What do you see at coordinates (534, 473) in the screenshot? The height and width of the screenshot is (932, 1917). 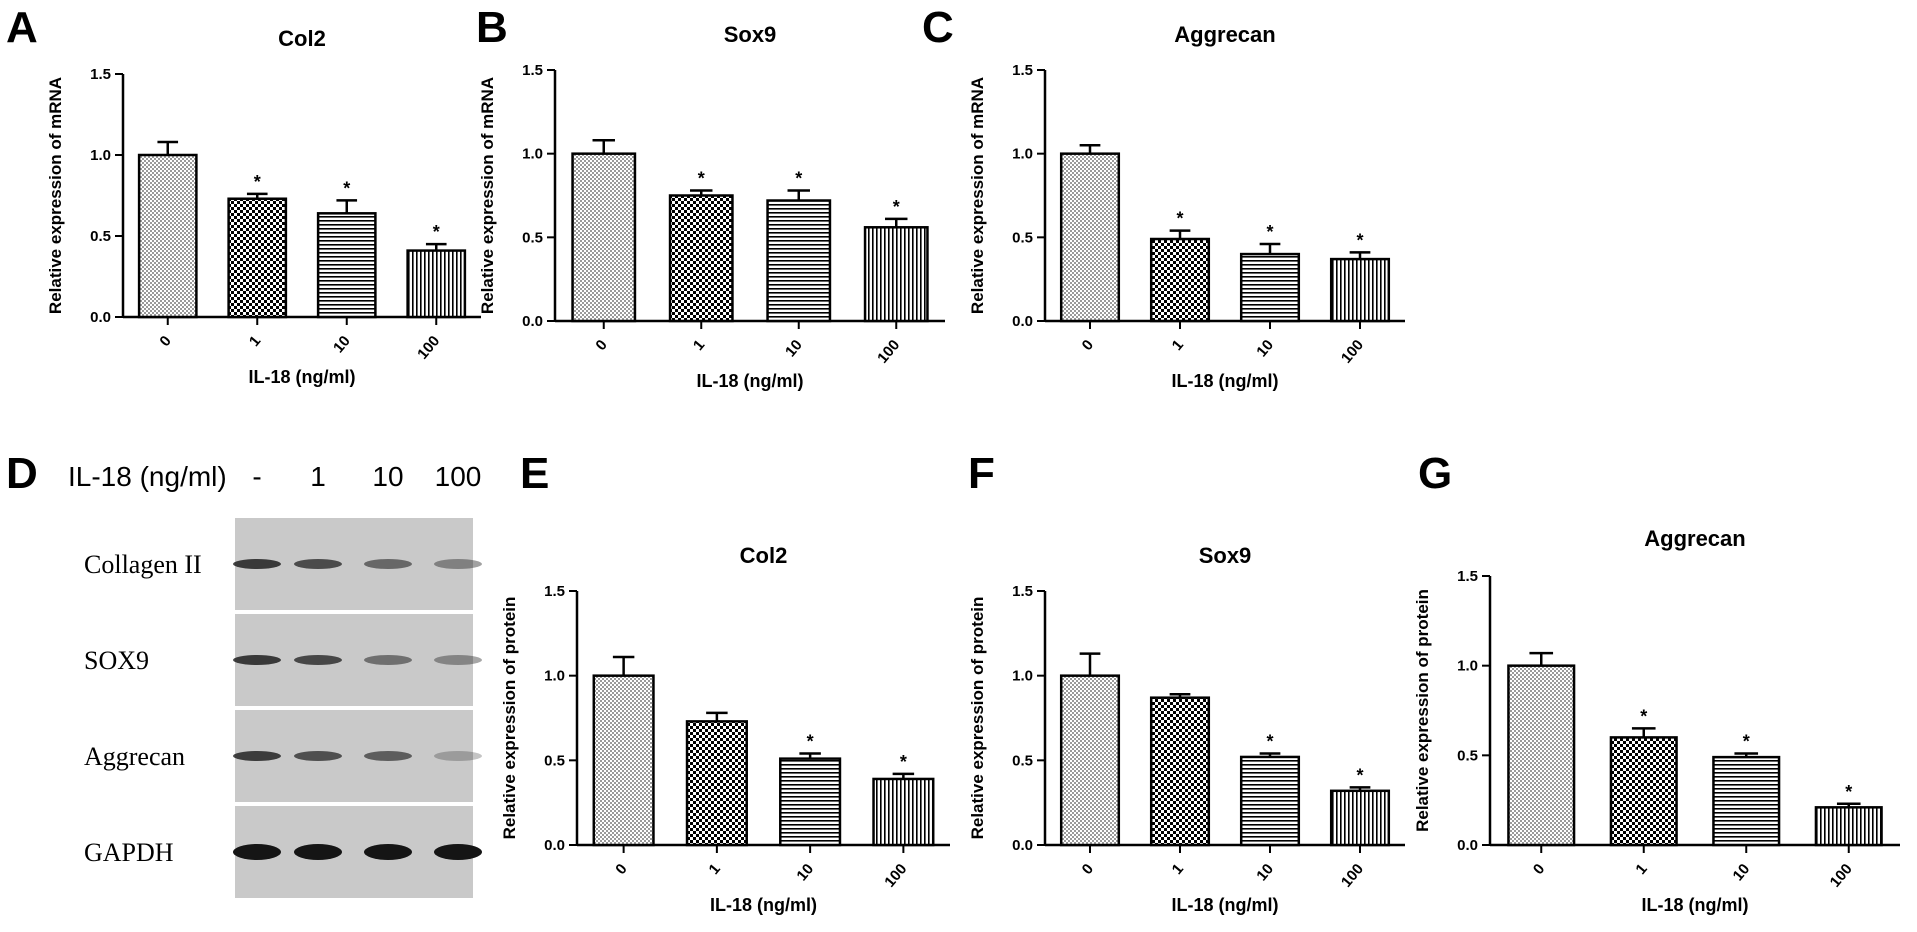 I see `panel-letter-e: E` at bounding box center [534, 473].